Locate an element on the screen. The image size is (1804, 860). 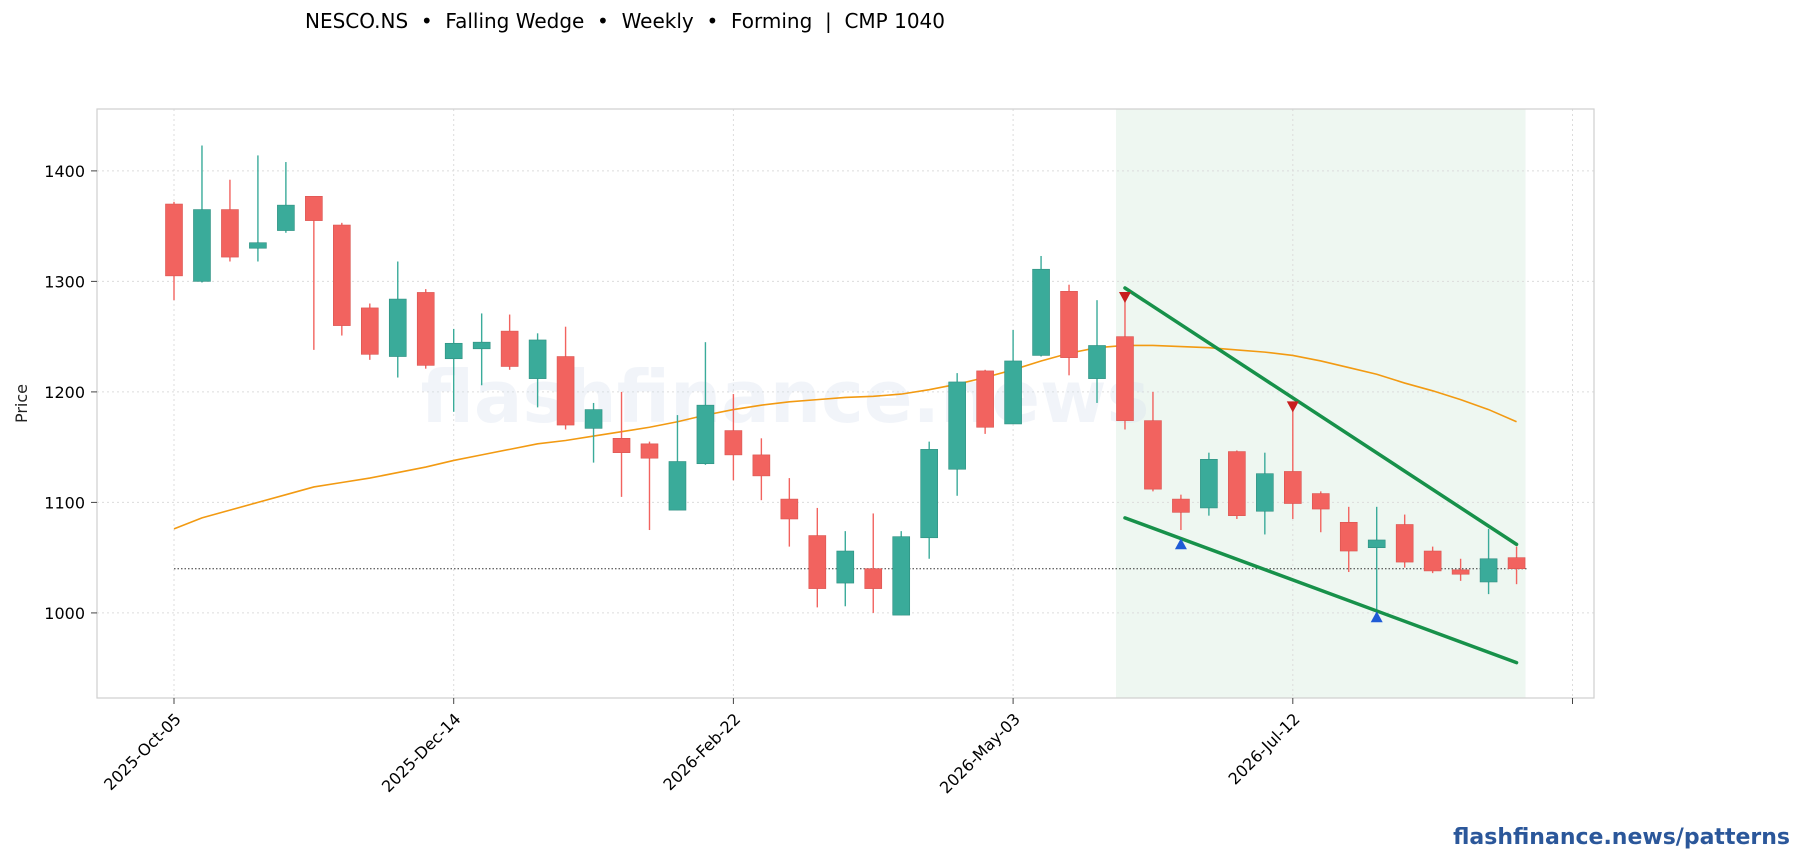
y-tick-label: 1400 is located at coordinates (64, 171).